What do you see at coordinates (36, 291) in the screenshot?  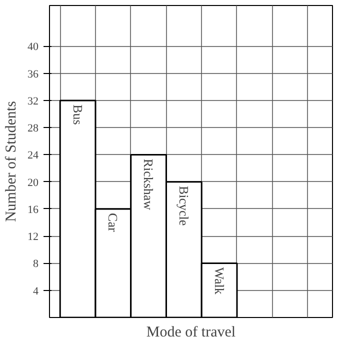 I see `y-tick-label: 4` at bounding box center [36, 291].